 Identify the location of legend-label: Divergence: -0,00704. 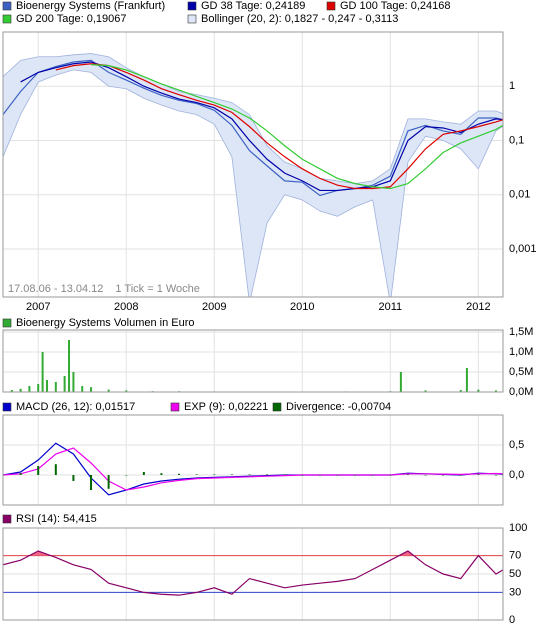
(338, 407).